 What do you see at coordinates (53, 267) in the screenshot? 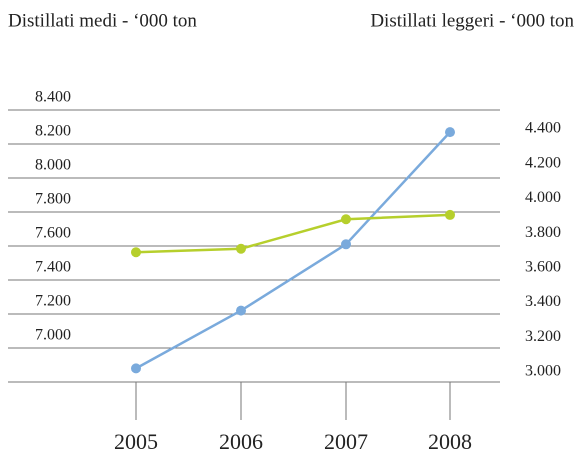
I see `y-tick-label: 7.400` at bounding box center [53, 267].